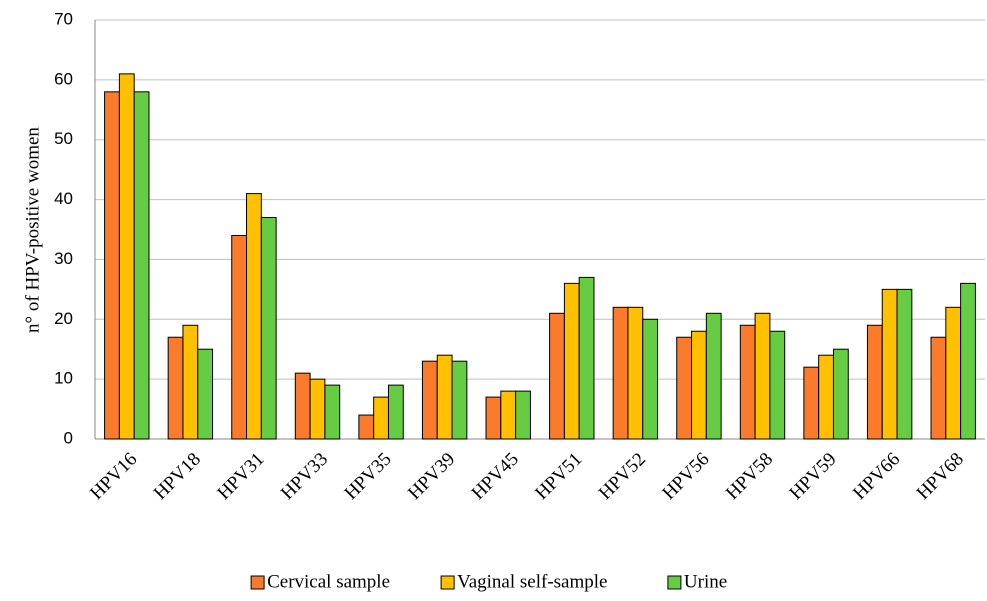 This screenshot has height=601, width=987. Describe the element at coordinates (63, 258) in the screenshot. I see `y-tick-label: 30` at that location.